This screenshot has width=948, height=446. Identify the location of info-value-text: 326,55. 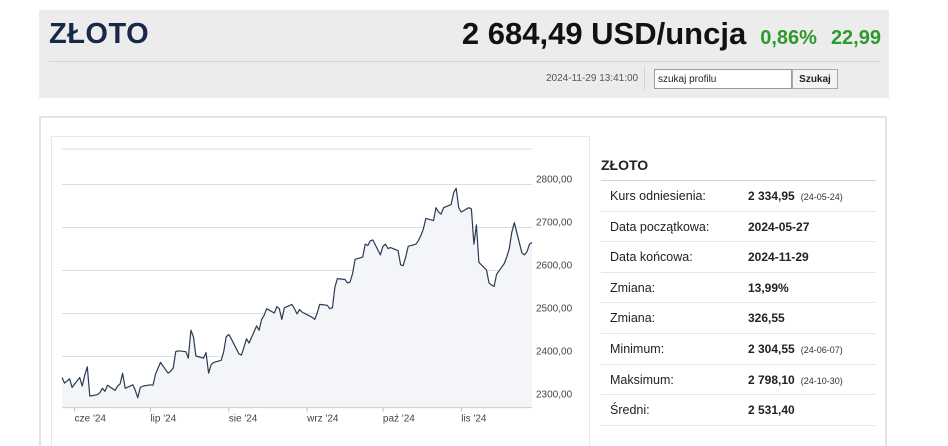
(766, 318).